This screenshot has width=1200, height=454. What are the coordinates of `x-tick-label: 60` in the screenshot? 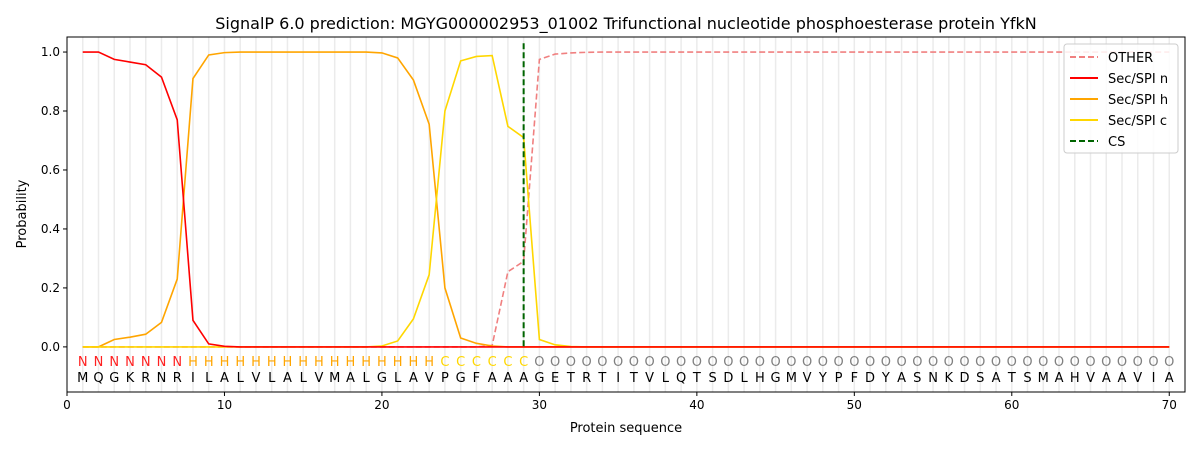 It's located at (1011, 405).